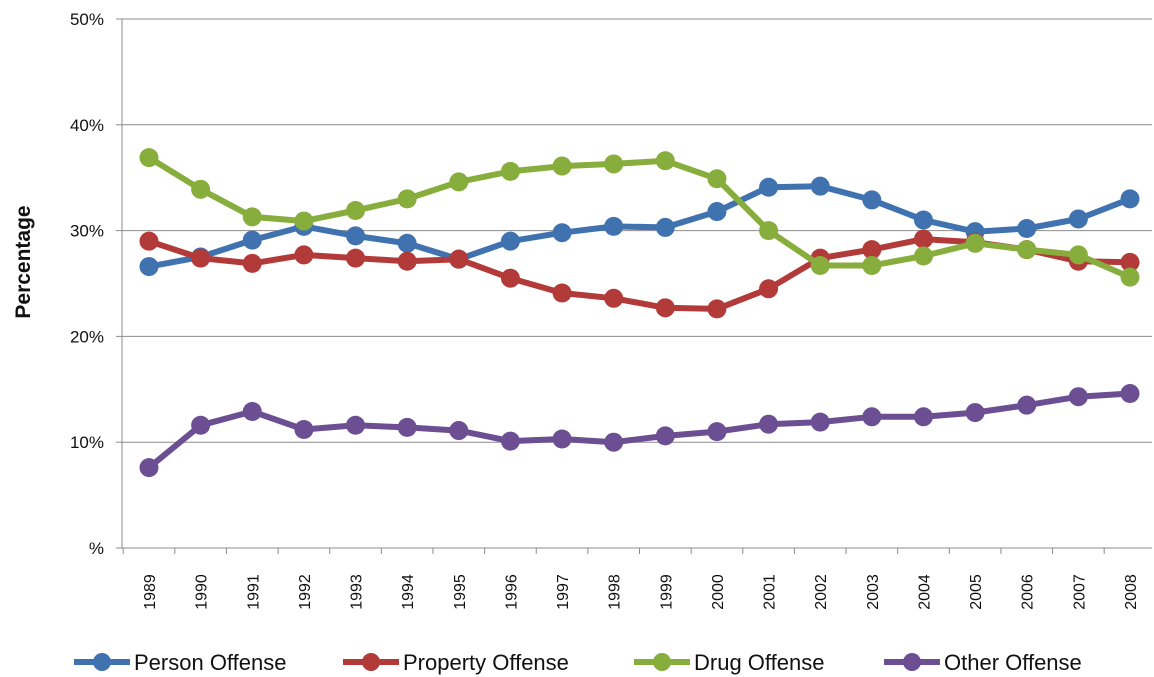 This screenshot has width=1154, height=677. What do you see at coordinates (23, 261) in the screenshot?
I see `y-axis-label: Percentage` at bounding box center [23, 261].